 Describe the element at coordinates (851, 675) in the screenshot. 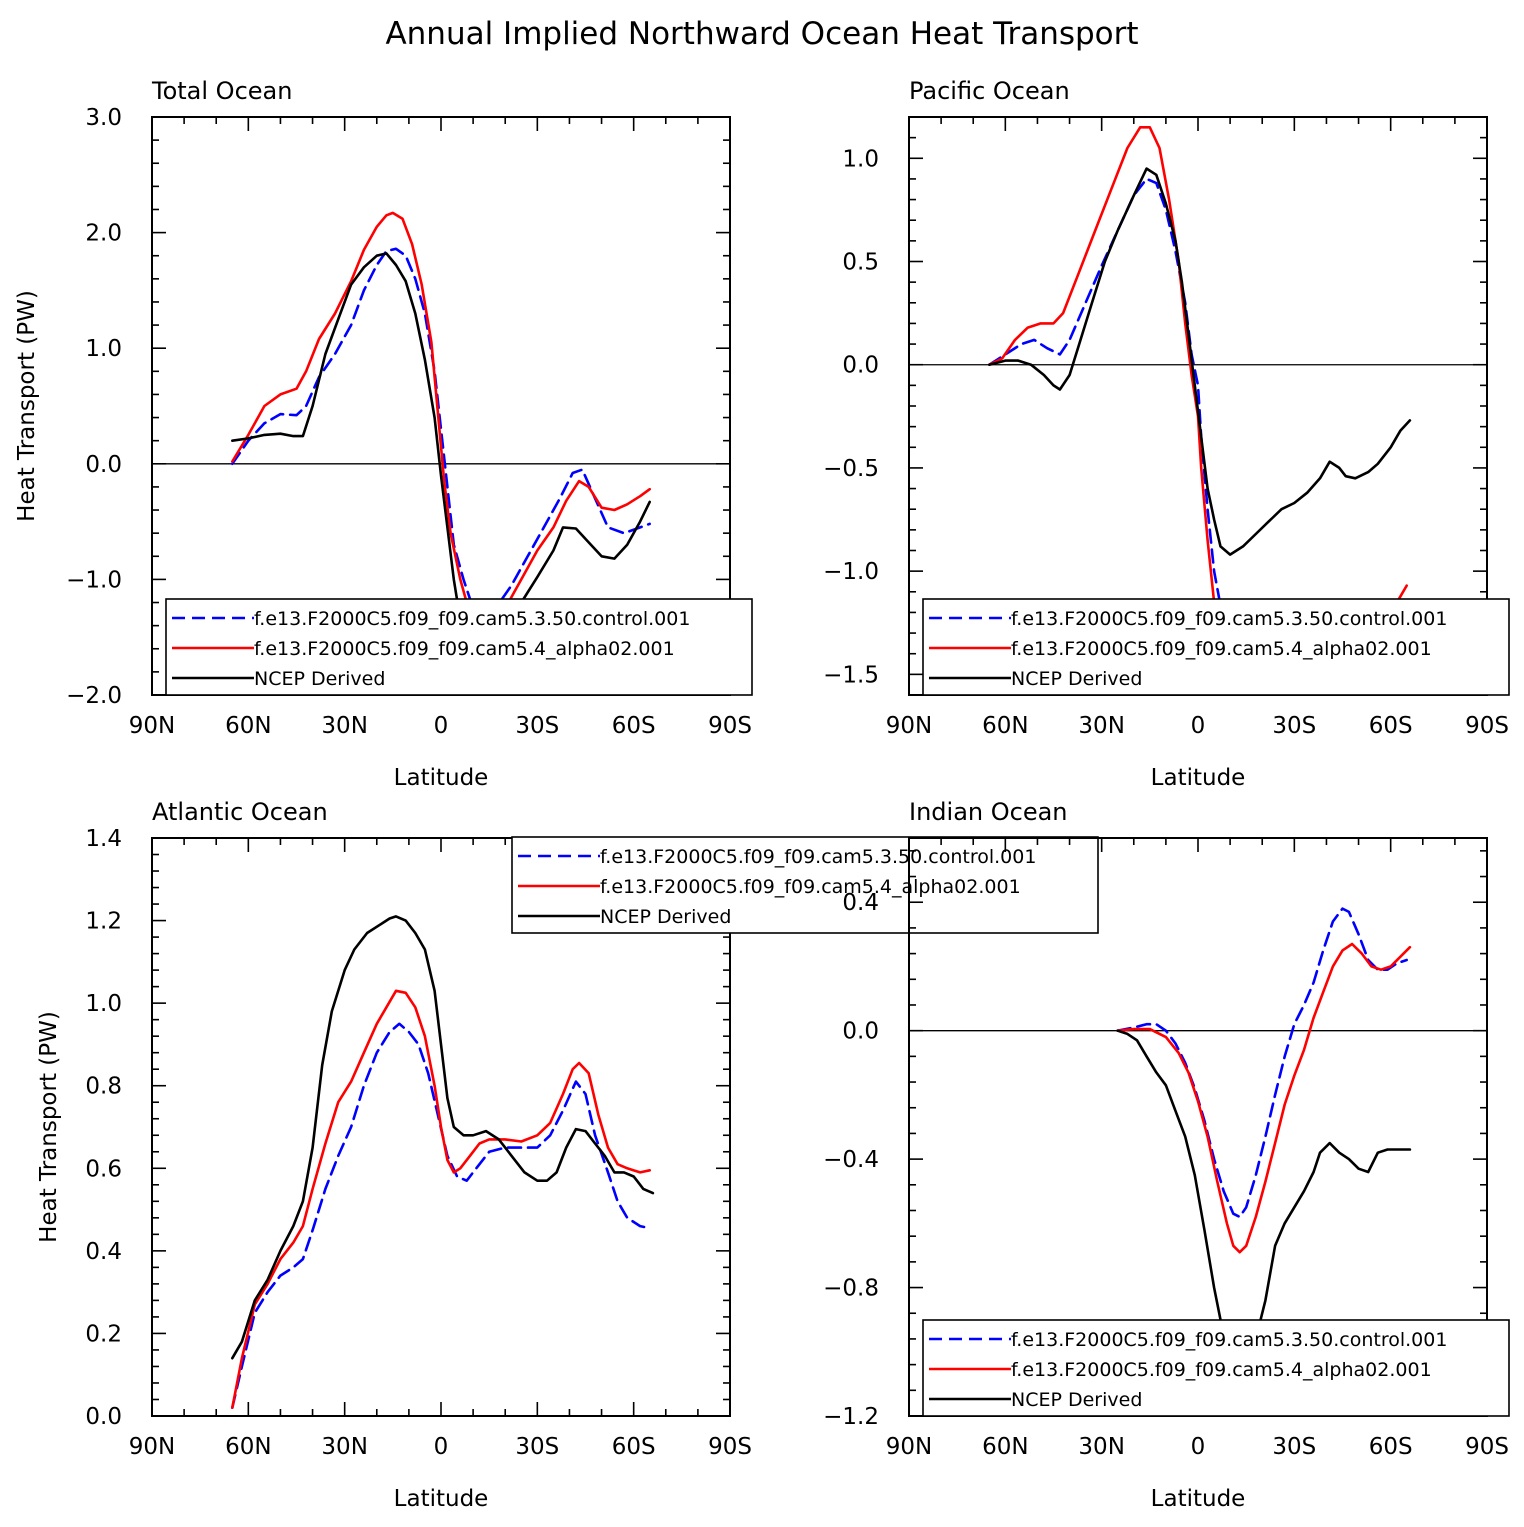

I see `y-tick-label: −1.5` at that location.